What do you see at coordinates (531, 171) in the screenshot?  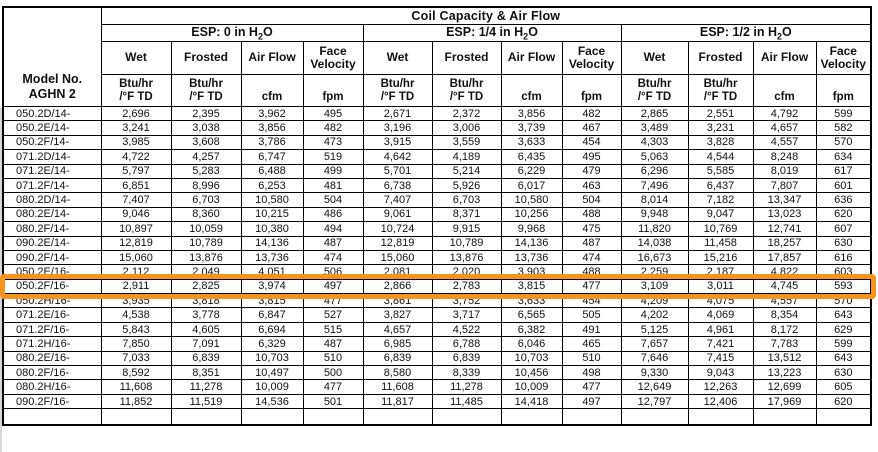 I see `value-cell: 6,229` at bounding box center [531, 171].